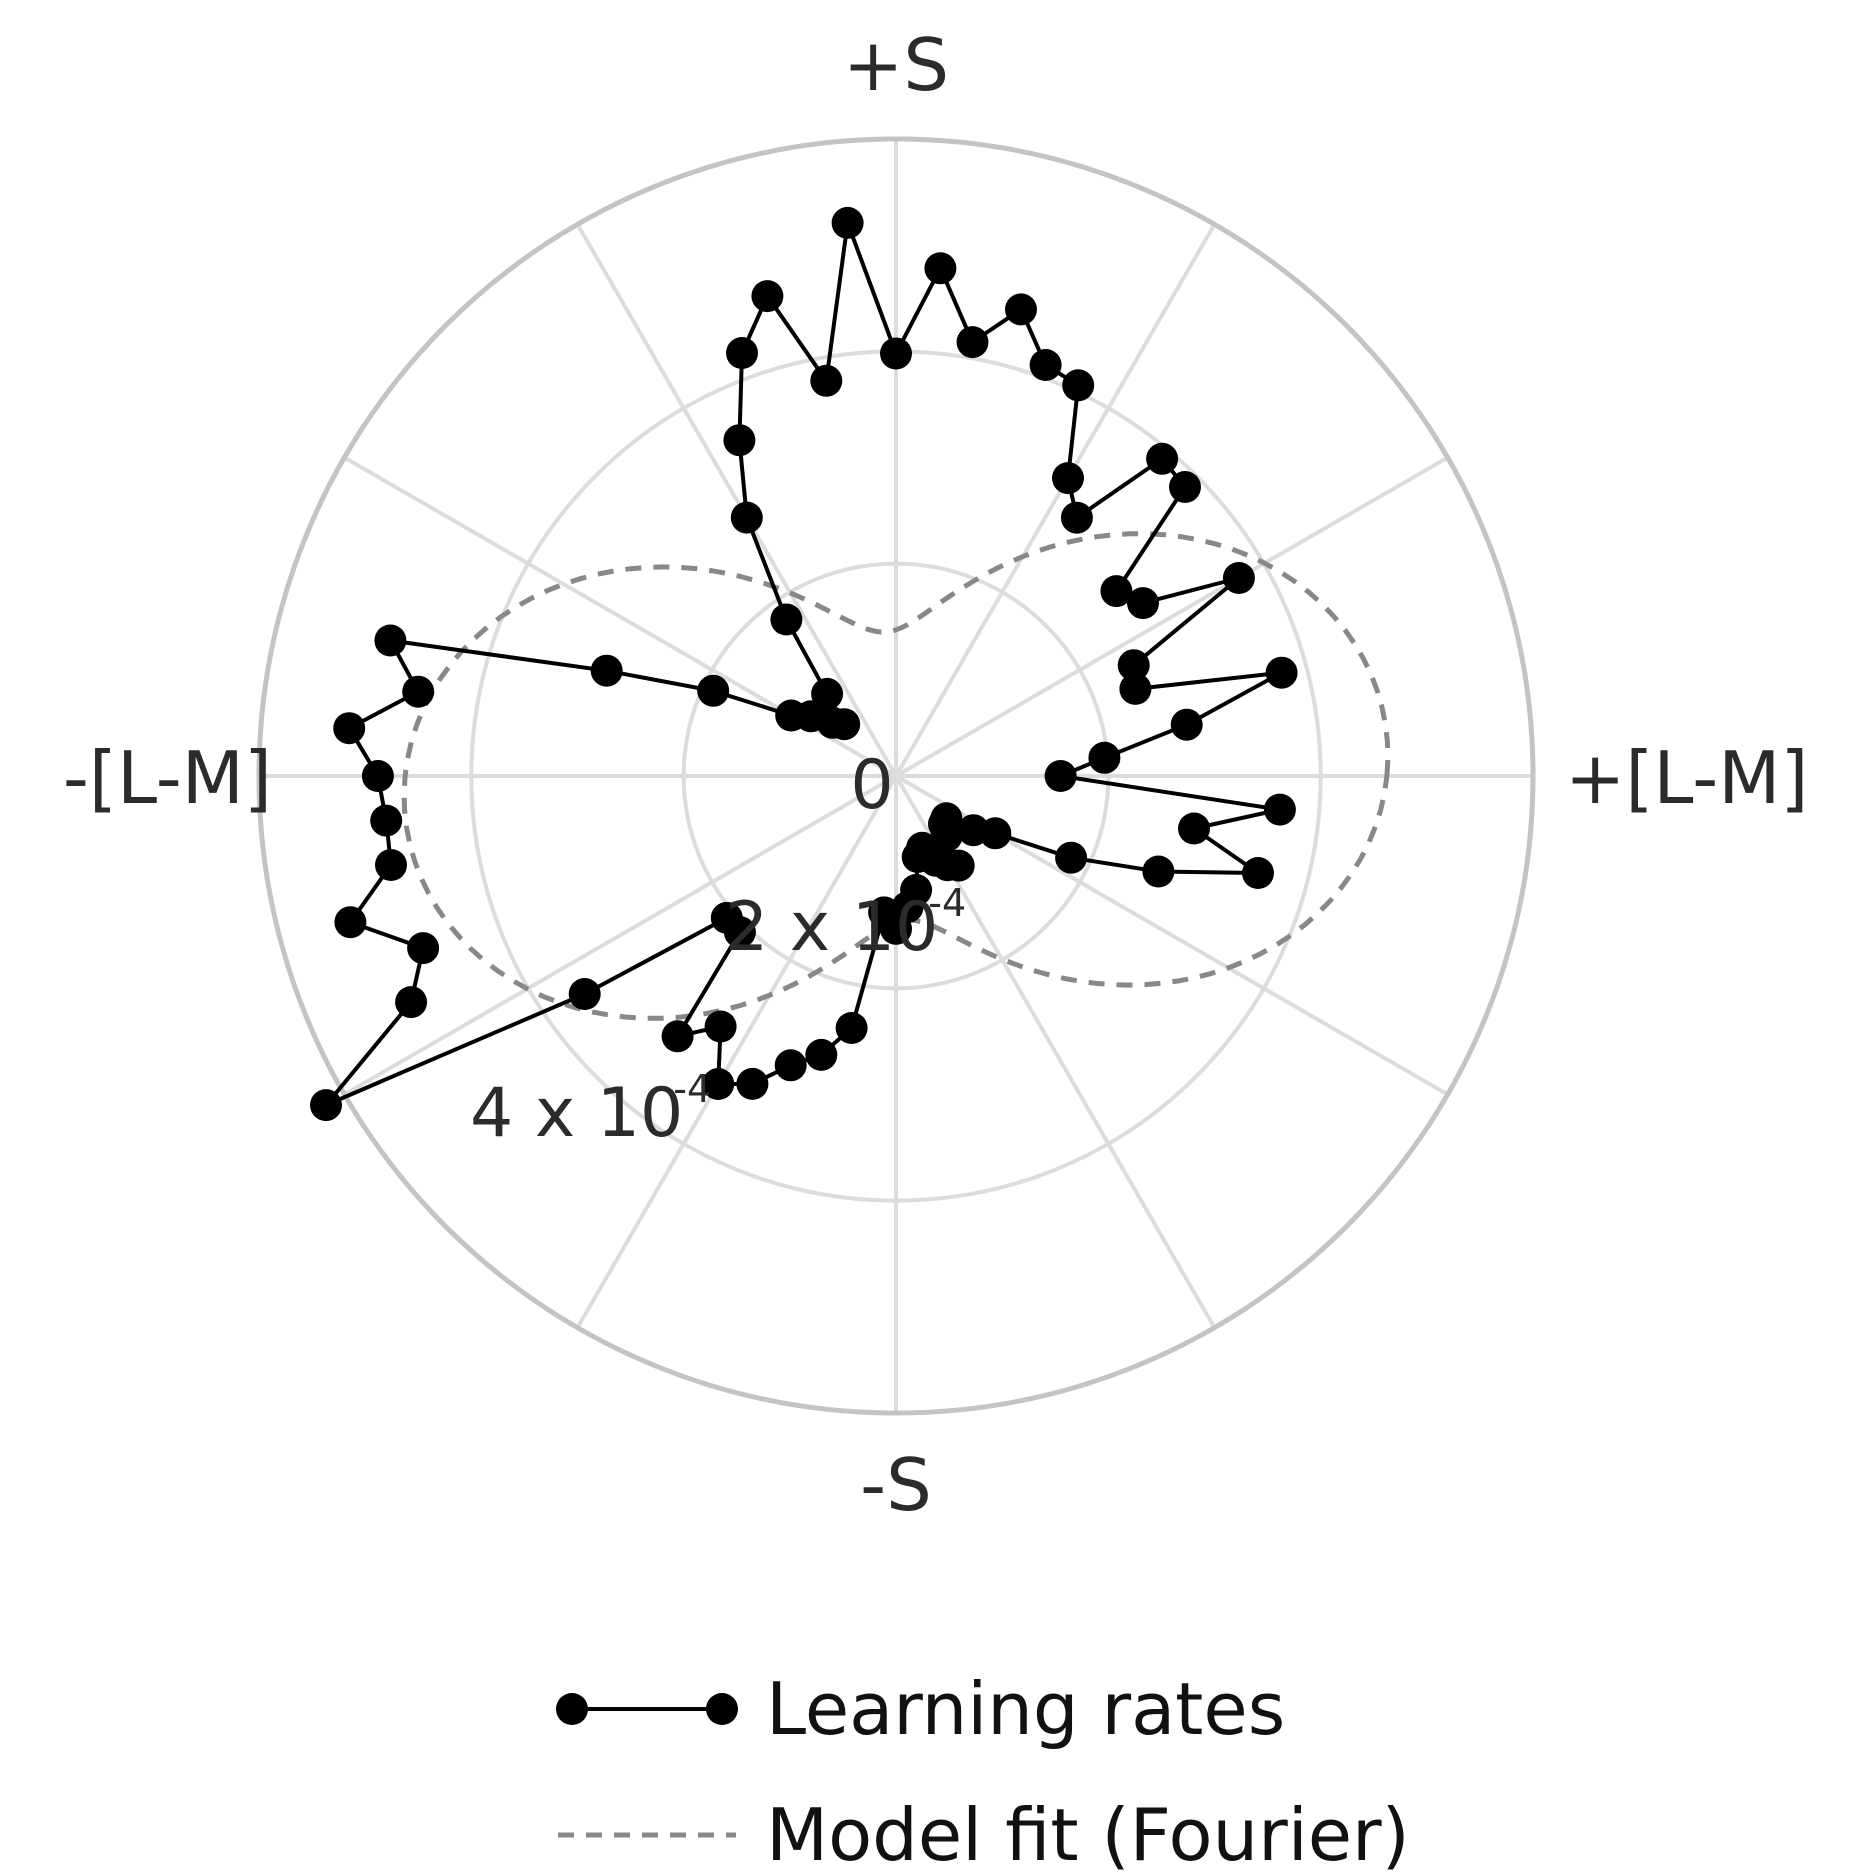  I want to click on radial-gridline, so click(896, 776).